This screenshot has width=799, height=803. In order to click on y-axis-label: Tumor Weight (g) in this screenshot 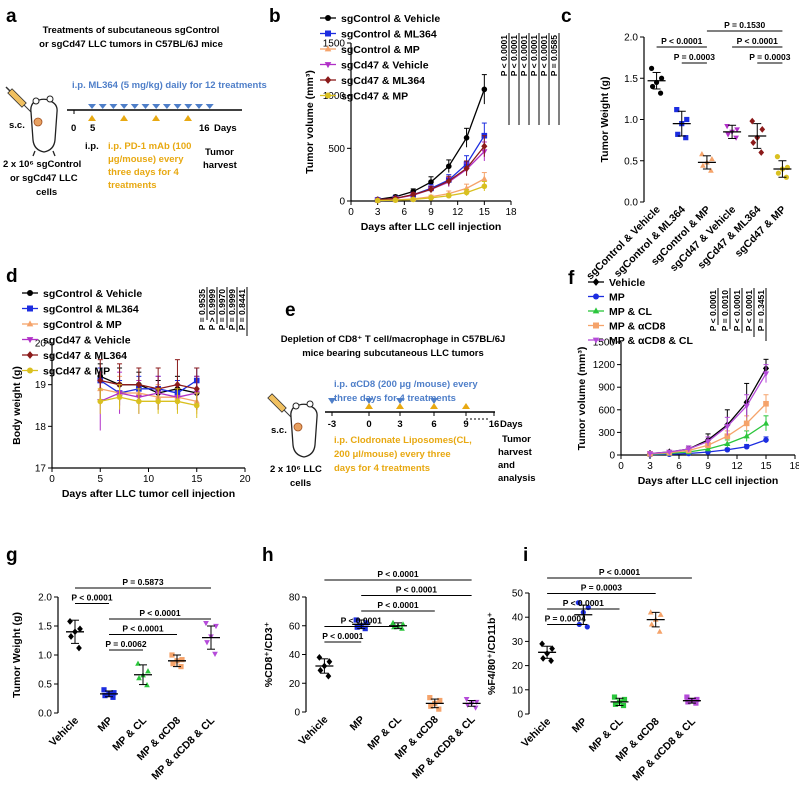, I will do `click(17, 655)`.